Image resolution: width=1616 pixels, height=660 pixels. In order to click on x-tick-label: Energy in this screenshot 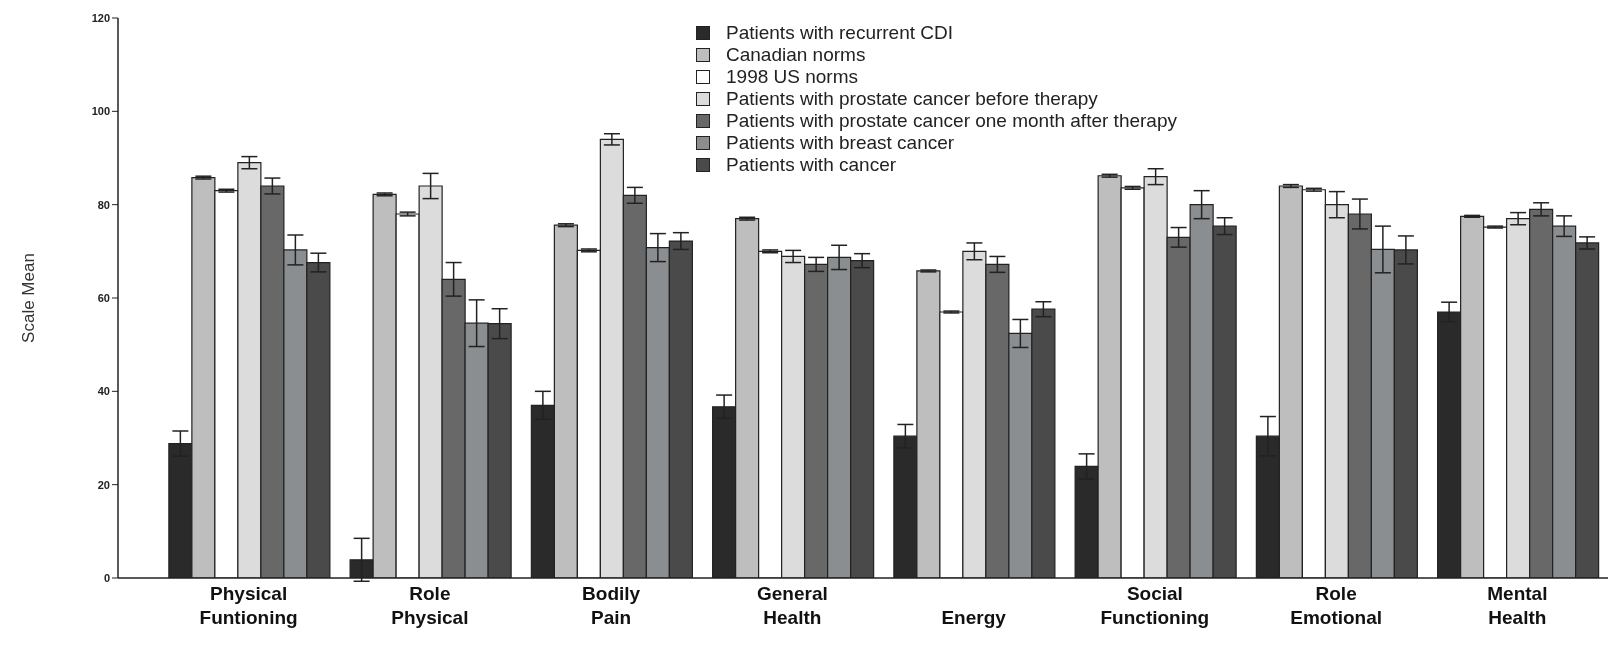, I will do `click(974, 617)`.